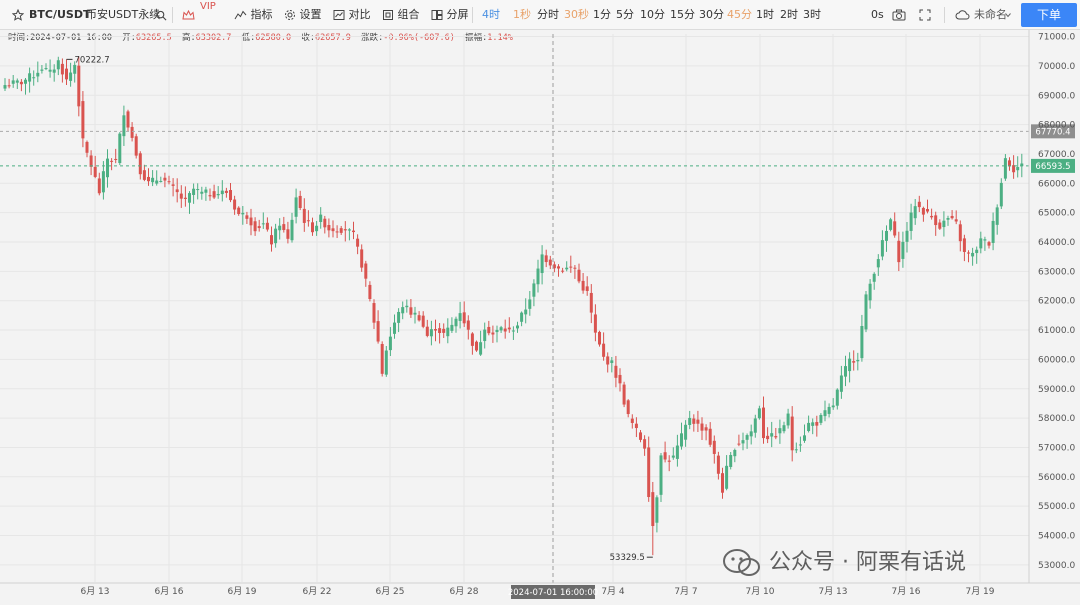  What do you see at coordinates (905, 591) in the screenshot?
I see `x-tick-label: 7月 16` at bounding box center [905, 591].